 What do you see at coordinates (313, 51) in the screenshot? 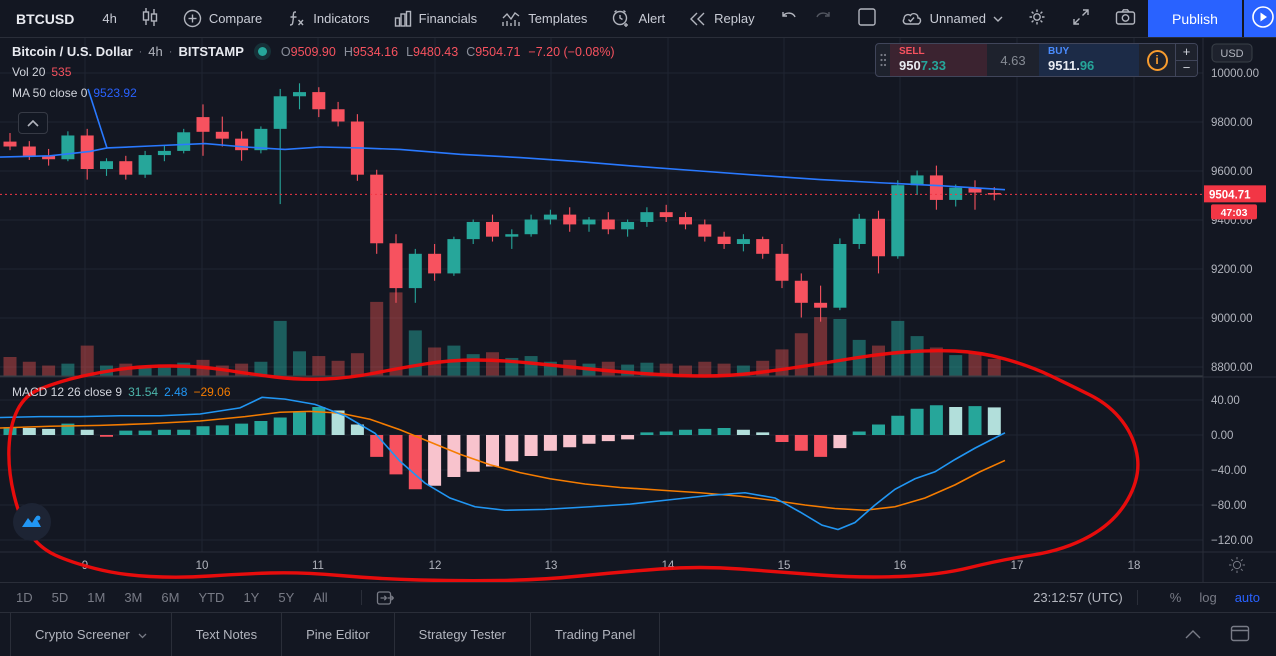
I see `open-value: 9509.90` at bounding box center [313, 51].